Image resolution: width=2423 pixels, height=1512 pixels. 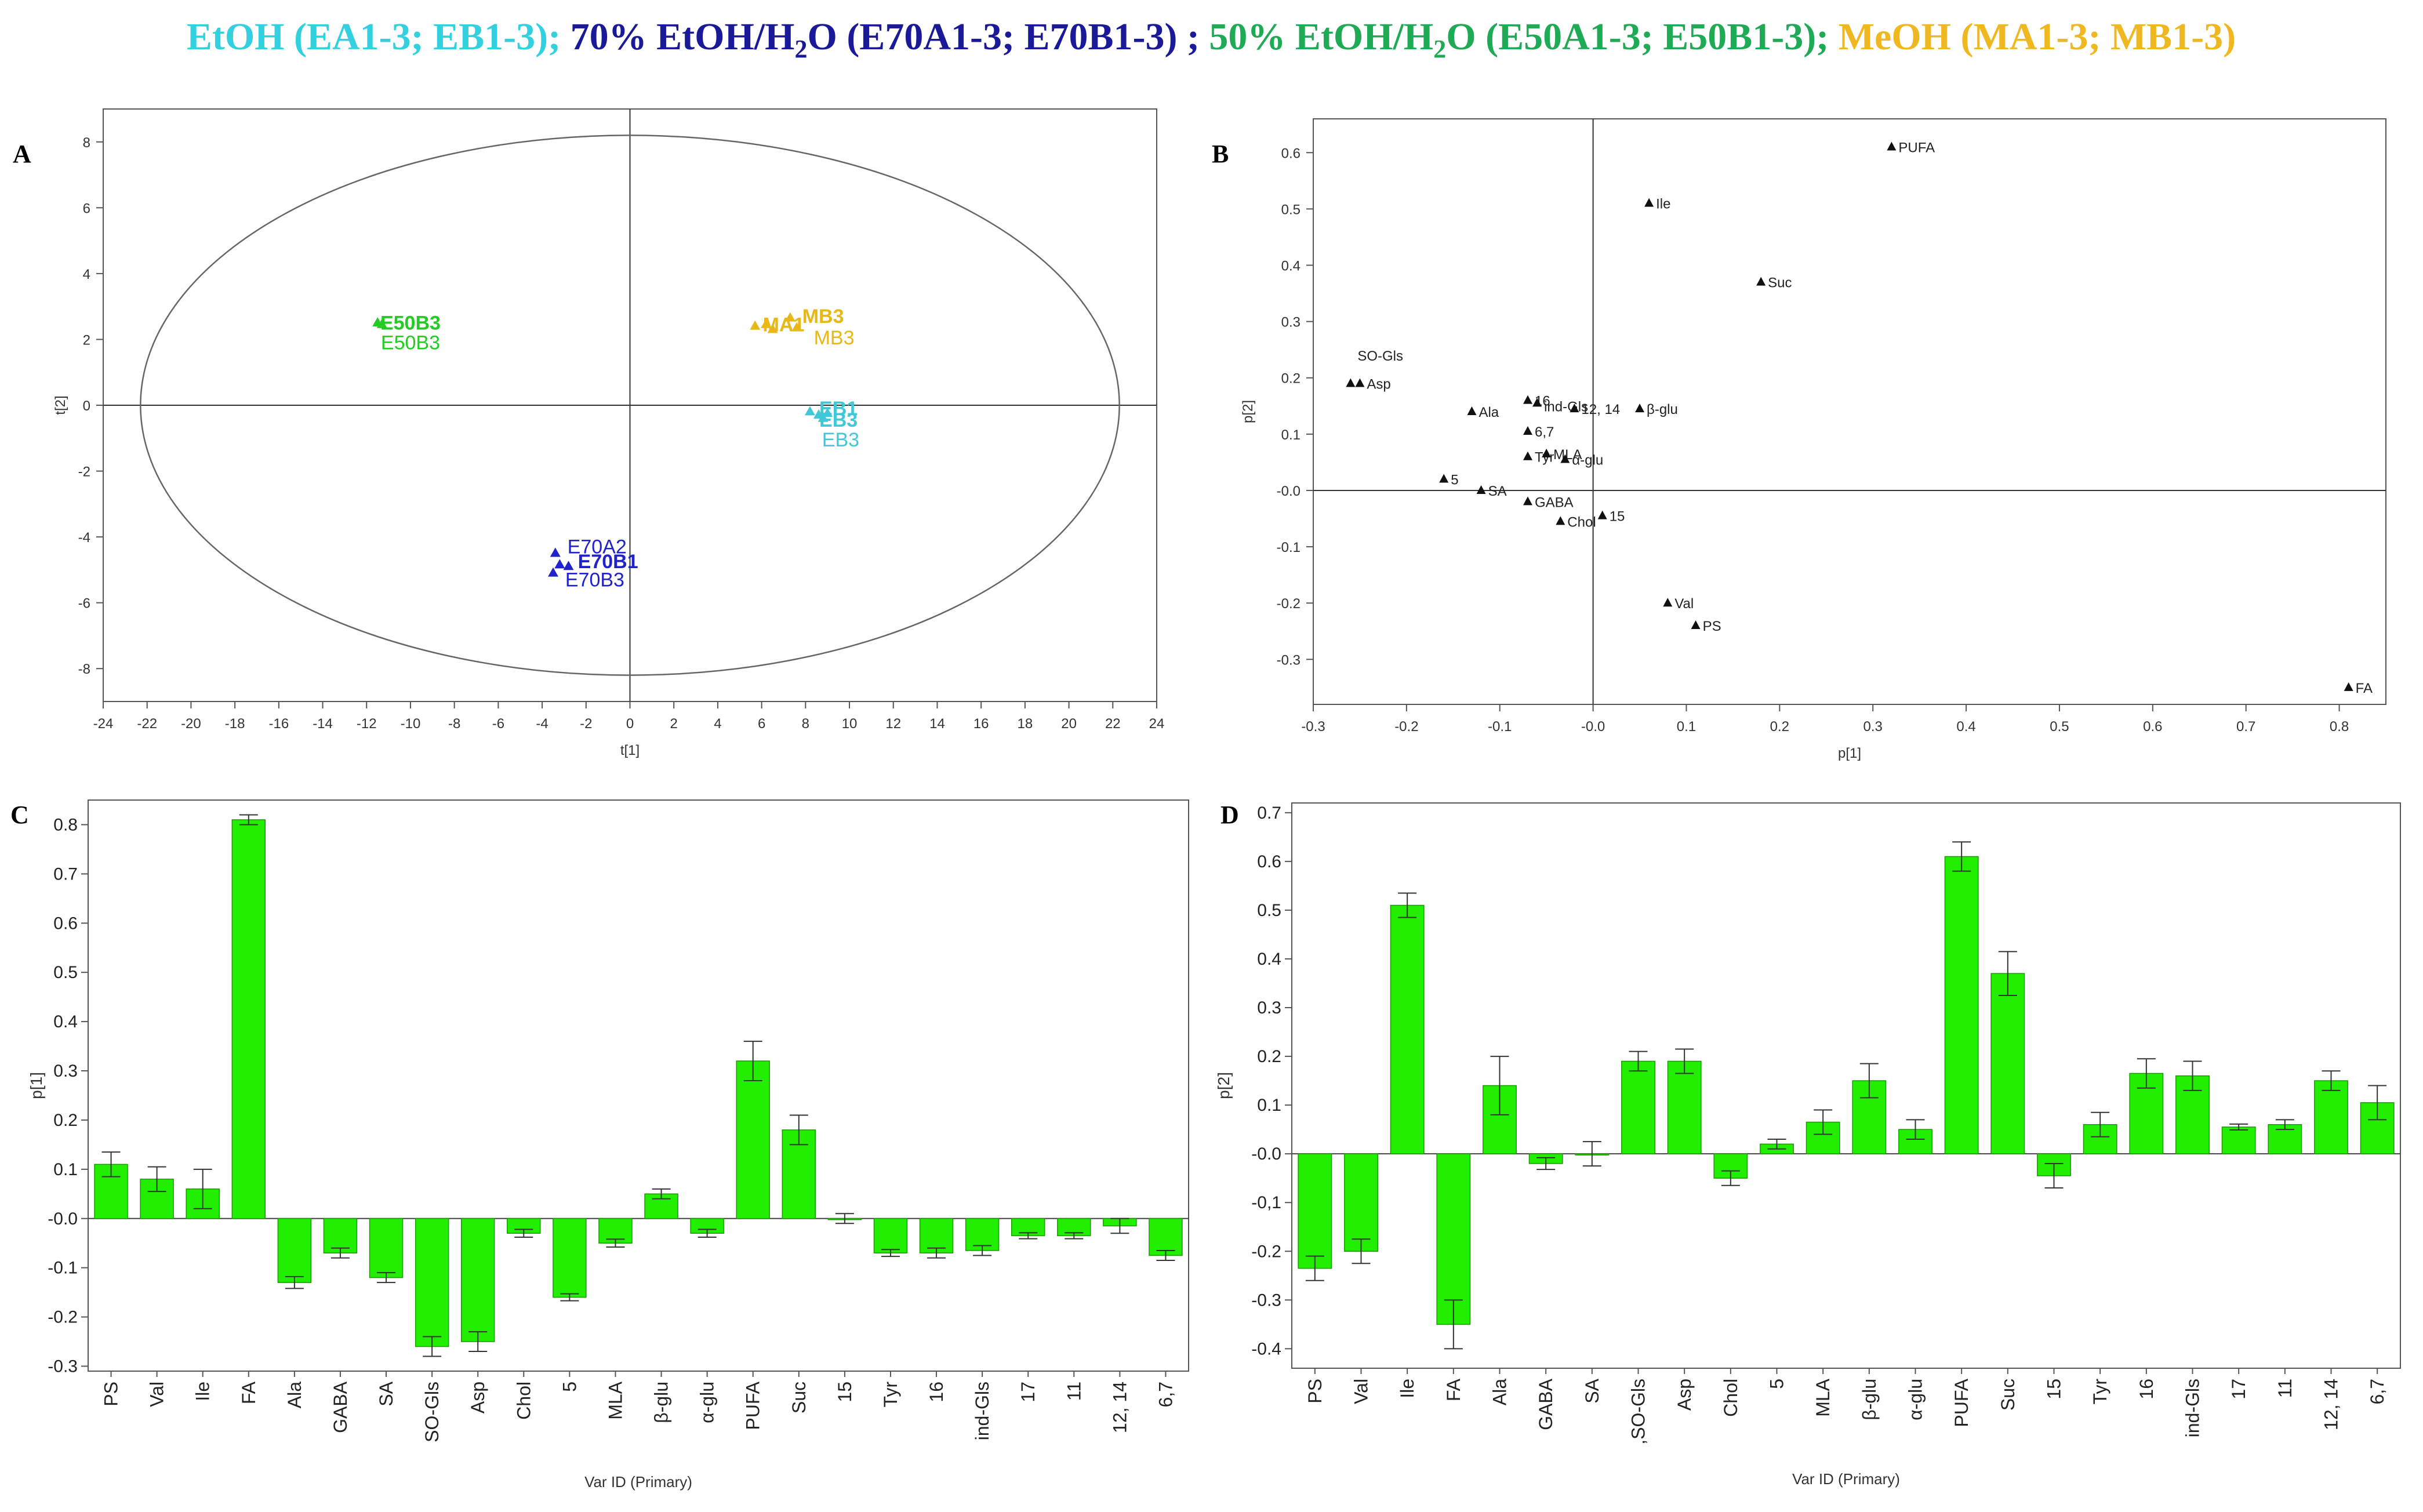 I want to click on x-axis-label: t[1], so click(x=630, y=750).